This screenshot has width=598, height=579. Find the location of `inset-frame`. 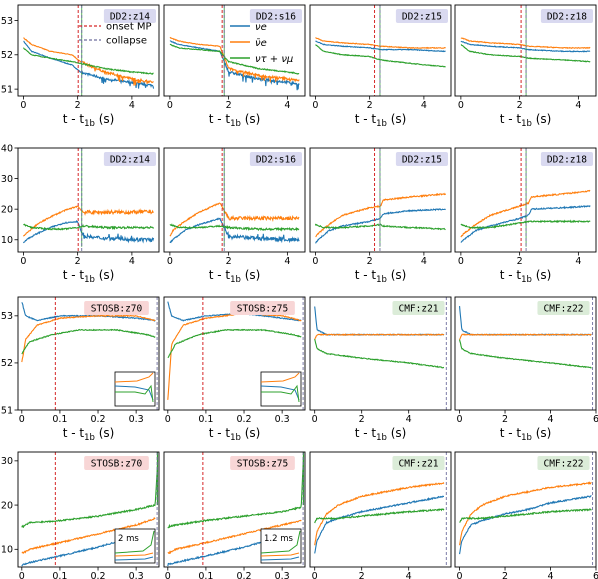

inset-frame is located at coordinates (281, 546).